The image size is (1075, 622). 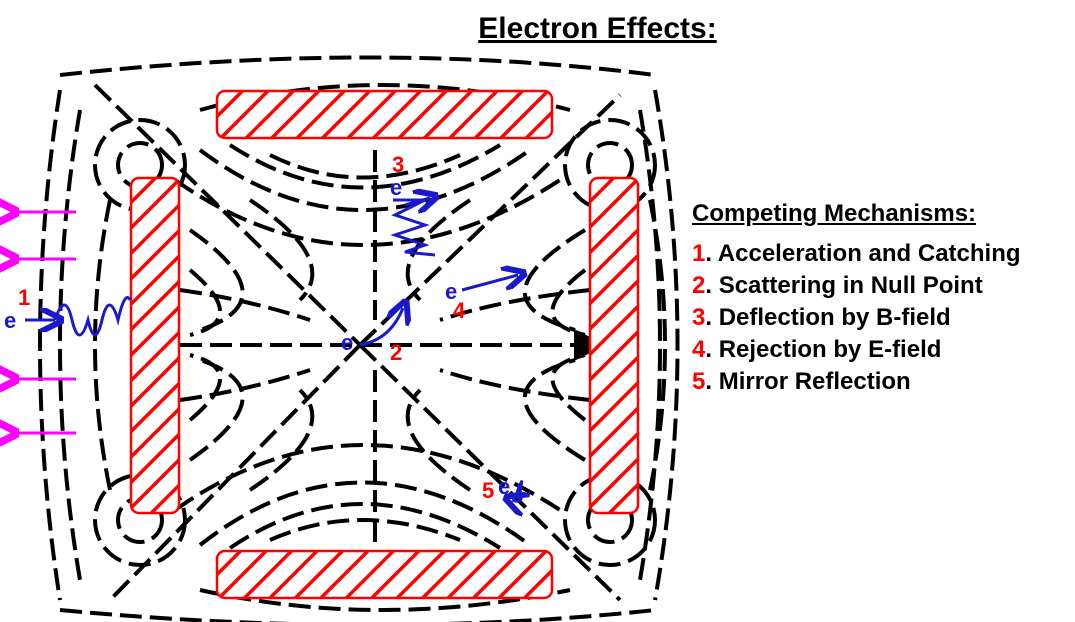 What do you see at coordinates (856, 253) in the screenshot?
I see `legend-item-1: 1. Acceleration and Catching` at bounding box center [856, 253].